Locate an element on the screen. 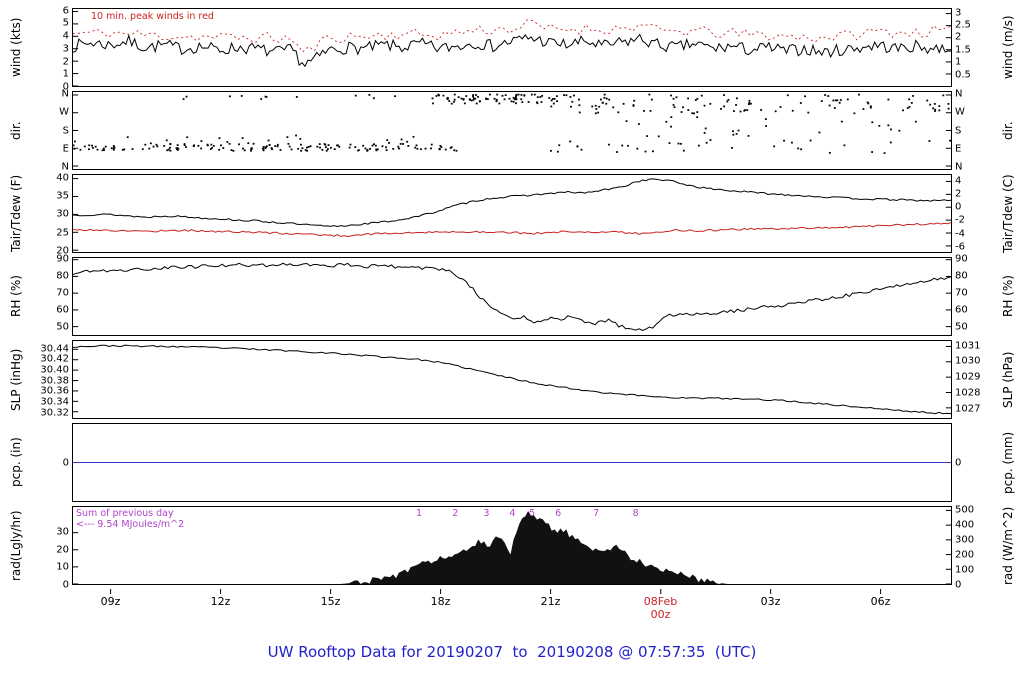  tick-label: 1030 is located at coordinates (968, 361).